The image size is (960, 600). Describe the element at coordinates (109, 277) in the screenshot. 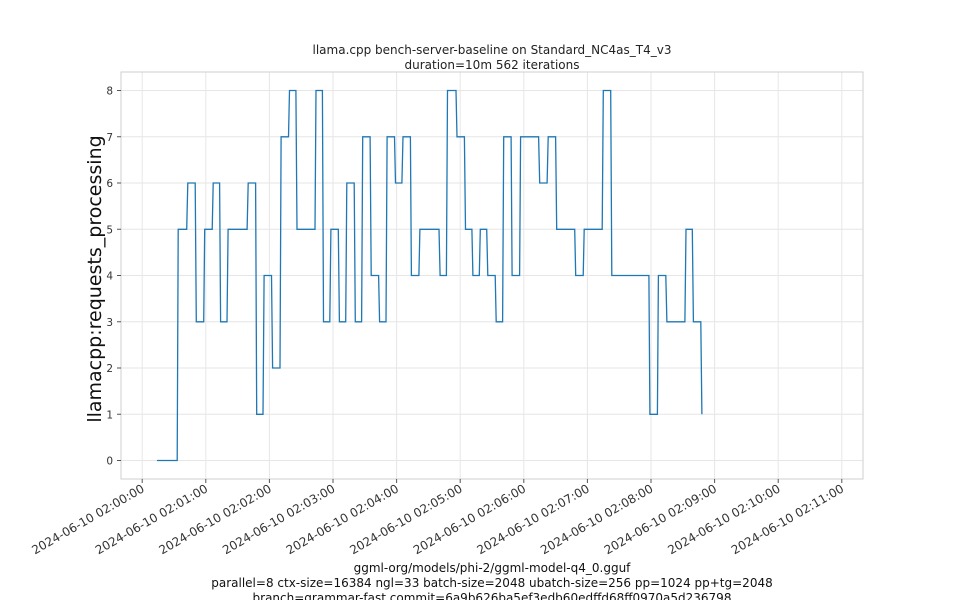

I see `y-tick-label: 4` at that location.